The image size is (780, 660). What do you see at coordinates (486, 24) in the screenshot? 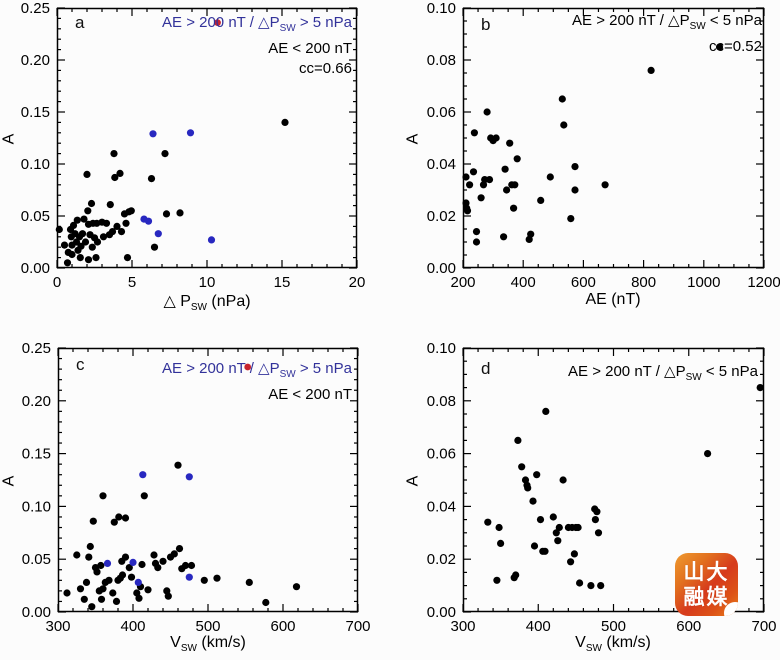
I see `panel-b-letter: b` at bounding box center [486, 24].